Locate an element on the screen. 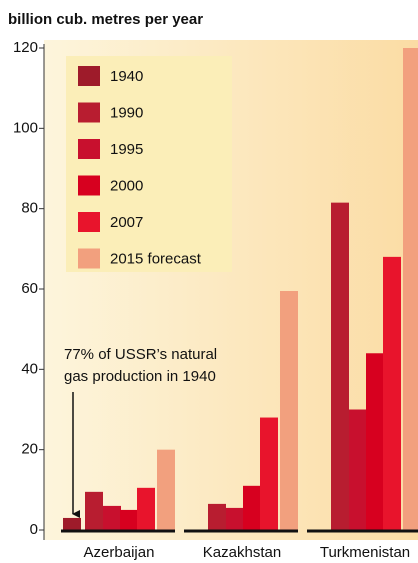  annotation: gas production in 1940 is located at coordinates (140, 376).